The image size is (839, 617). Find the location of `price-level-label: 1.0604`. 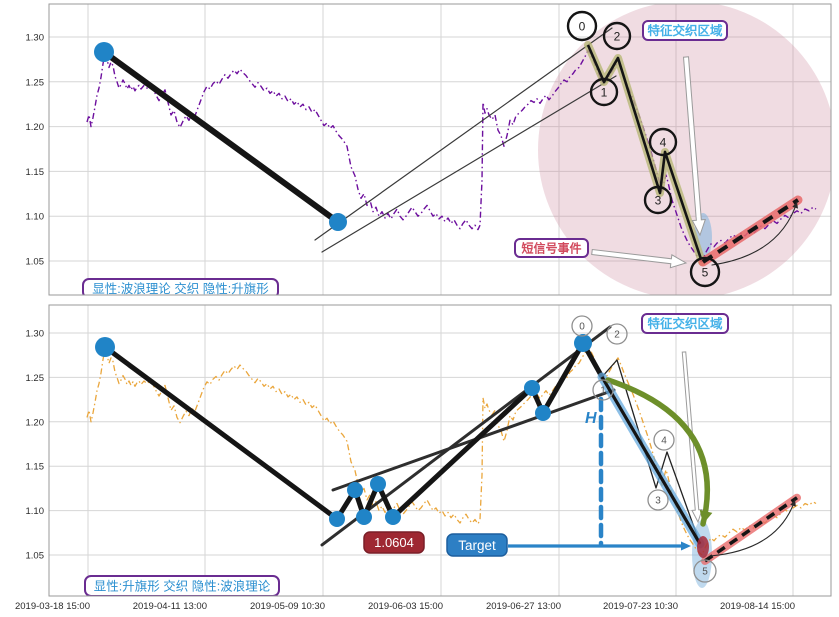

price-level-label: 1.0604 is located at coordinates (394, 542).